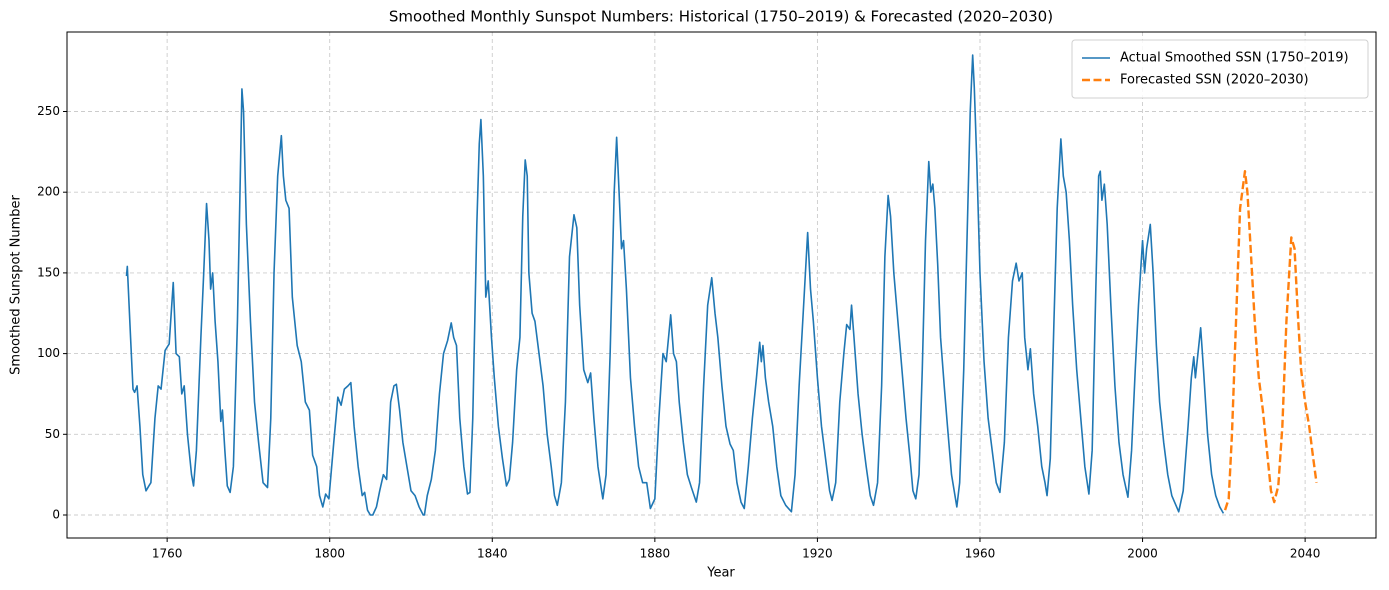  Describe the element at coordinates (817, 554) in the screenshot. I see `x-tick-label: 1920` at that location.